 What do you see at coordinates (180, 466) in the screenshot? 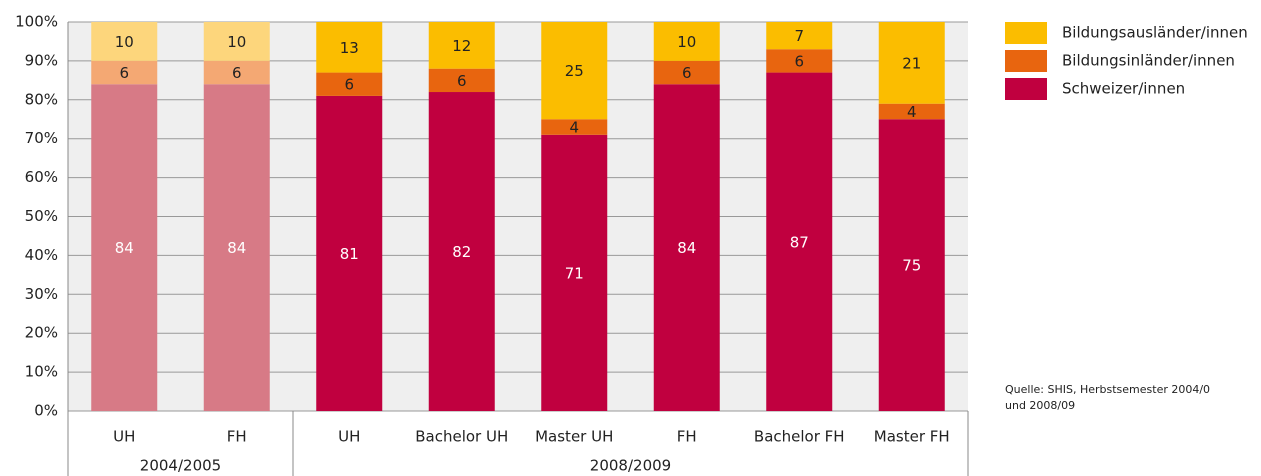
I see `group-label: 2004/2005` at bounding box center [180, 466].